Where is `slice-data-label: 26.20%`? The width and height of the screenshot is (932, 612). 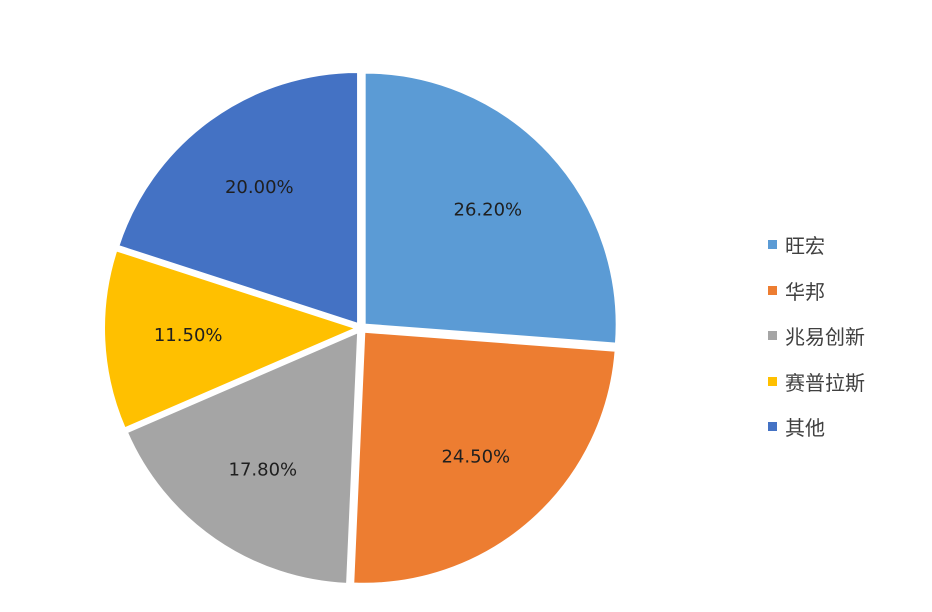
slice-data-label: 26.20% is located at coordinates (488, 209).